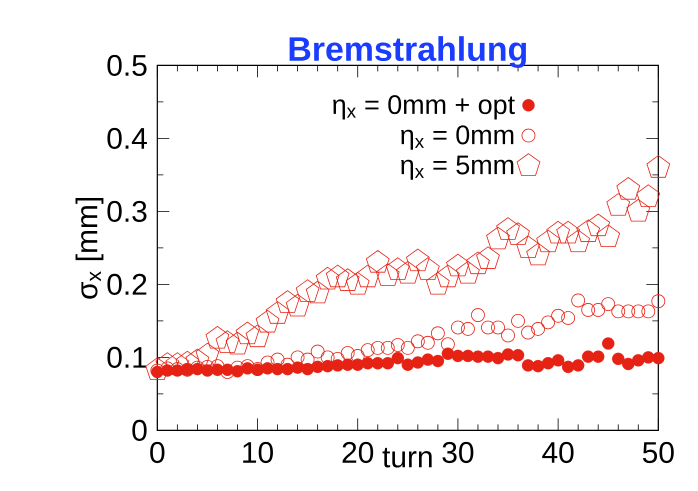 This screenshot has width=698, height=491. What do you see at coordinates (407, 458) in the screenshot?
I see `x-axis-title: turn` at bounding box center [407, 458].